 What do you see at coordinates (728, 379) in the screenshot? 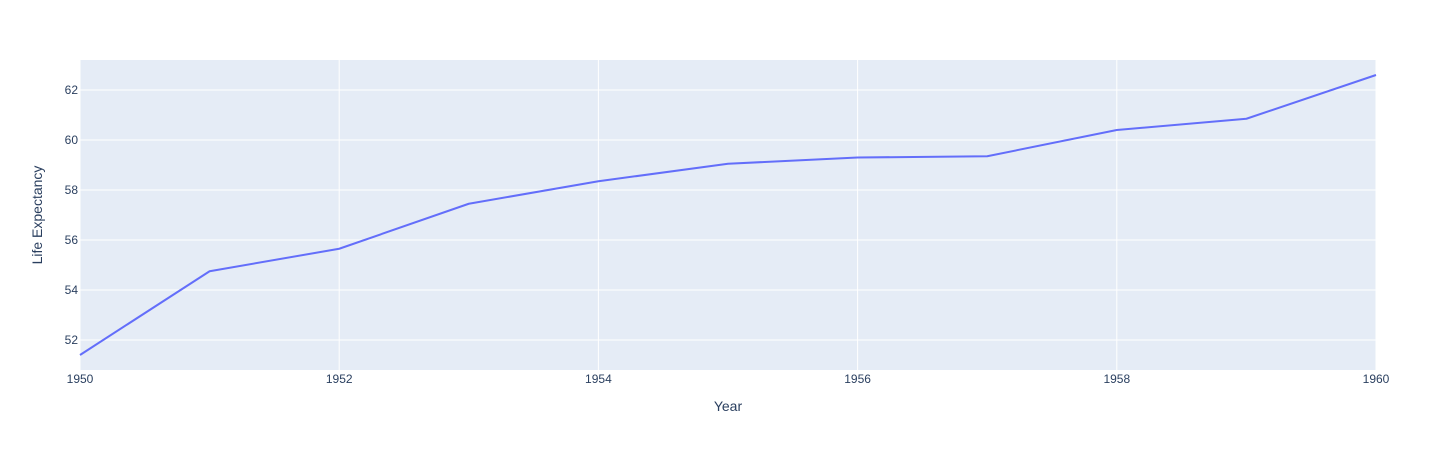
I see `x-tick-labels: 1950 1952 1954 1956 1958 1960` at bounding box center [728, 379].